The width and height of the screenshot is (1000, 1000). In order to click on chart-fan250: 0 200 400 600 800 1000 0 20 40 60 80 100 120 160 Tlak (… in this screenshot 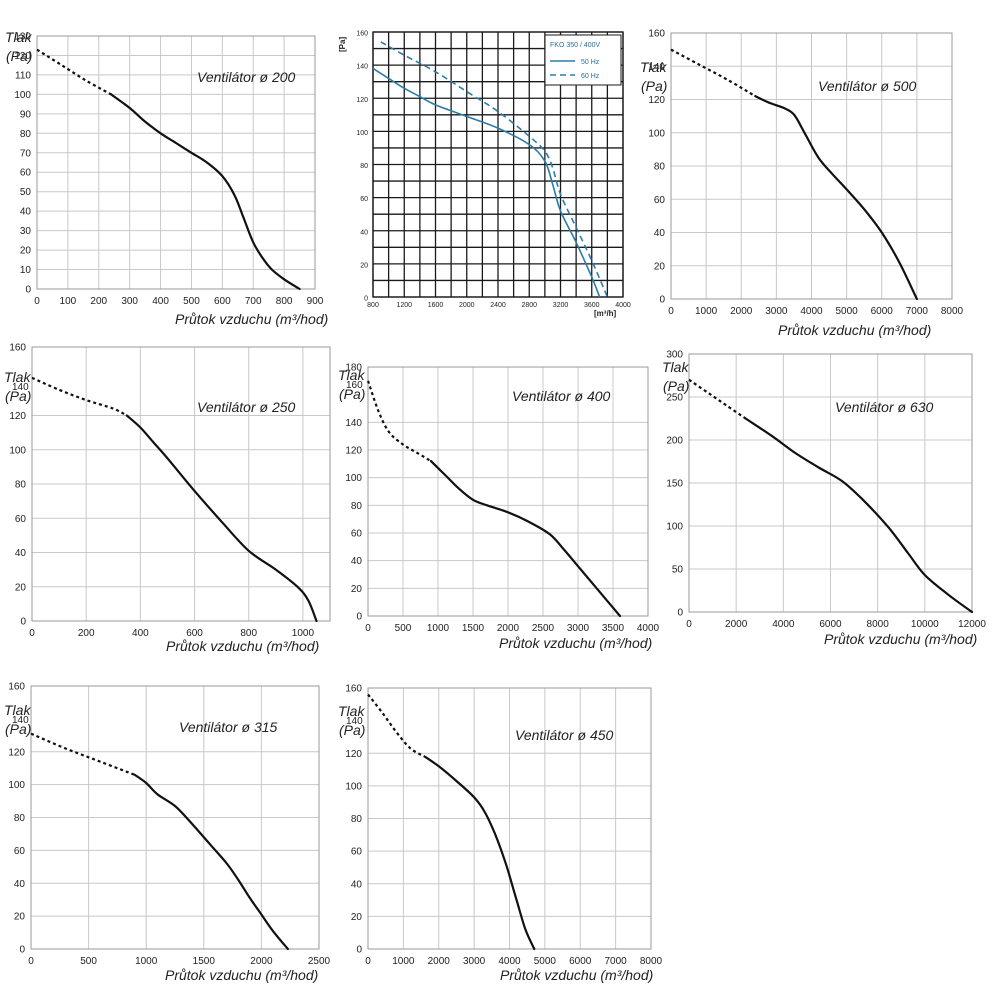, I will do `click(167, 498)`.